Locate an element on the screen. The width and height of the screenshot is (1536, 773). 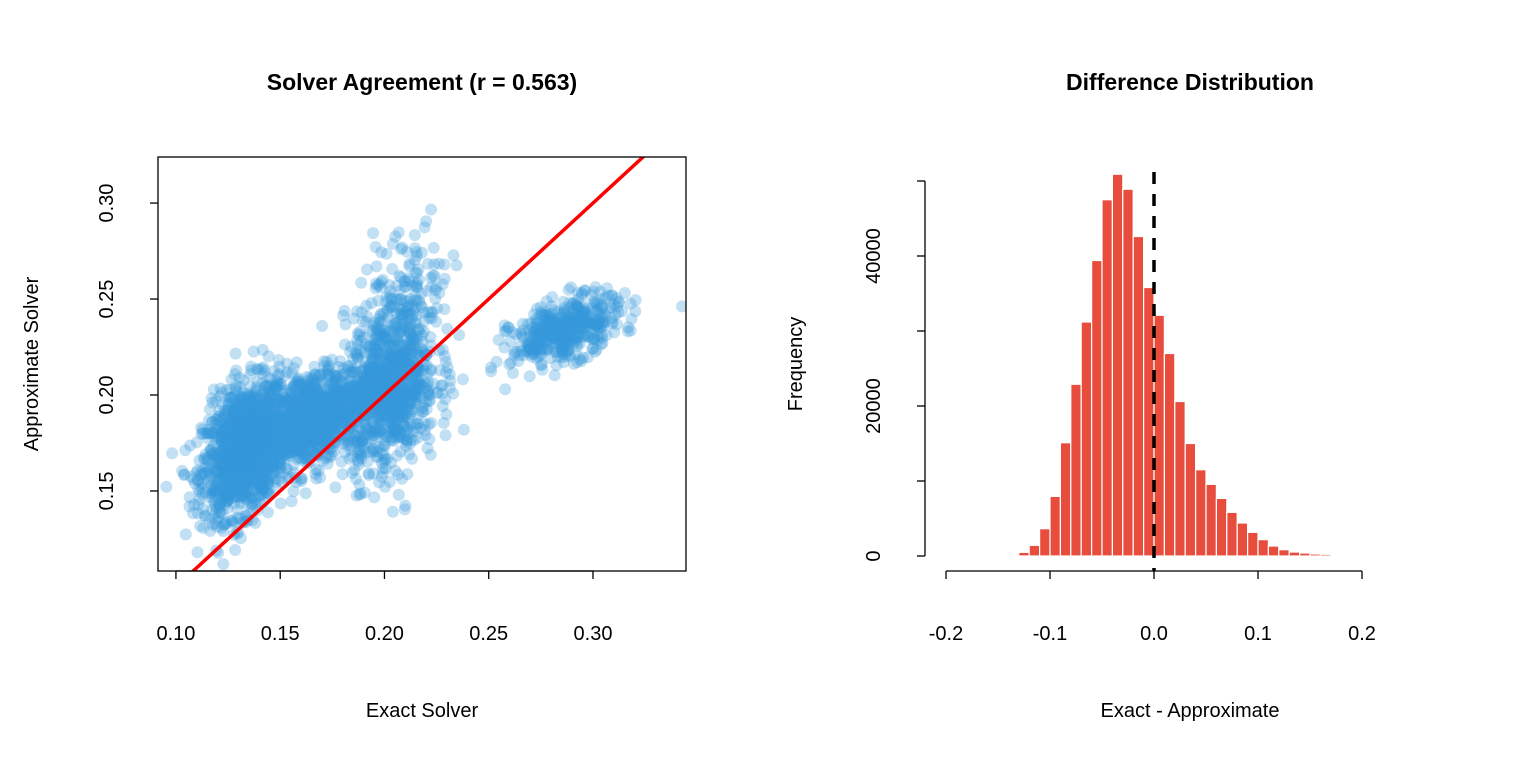
x-tick-label: 0.0 is located at coordinates (1154, 634).